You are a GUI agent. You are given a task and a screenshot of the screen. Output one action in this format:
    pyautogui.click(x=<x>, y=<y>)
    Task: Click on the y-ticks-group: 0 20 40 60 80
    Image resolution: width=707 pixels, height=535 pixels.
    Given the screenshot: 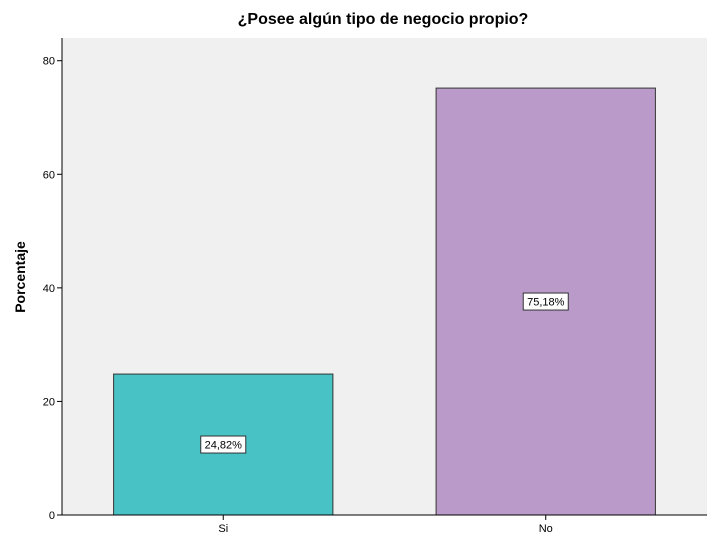 What is the action you would take?
    pyautogui.click(x=52, y=289)
    